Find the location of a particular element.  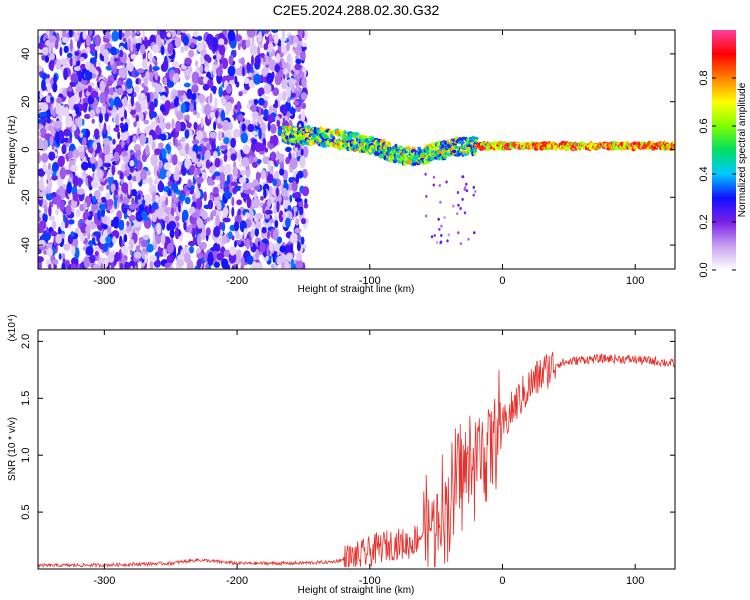

spectrogram-x-tick-label: 100 is located at coordinates (635, 281).